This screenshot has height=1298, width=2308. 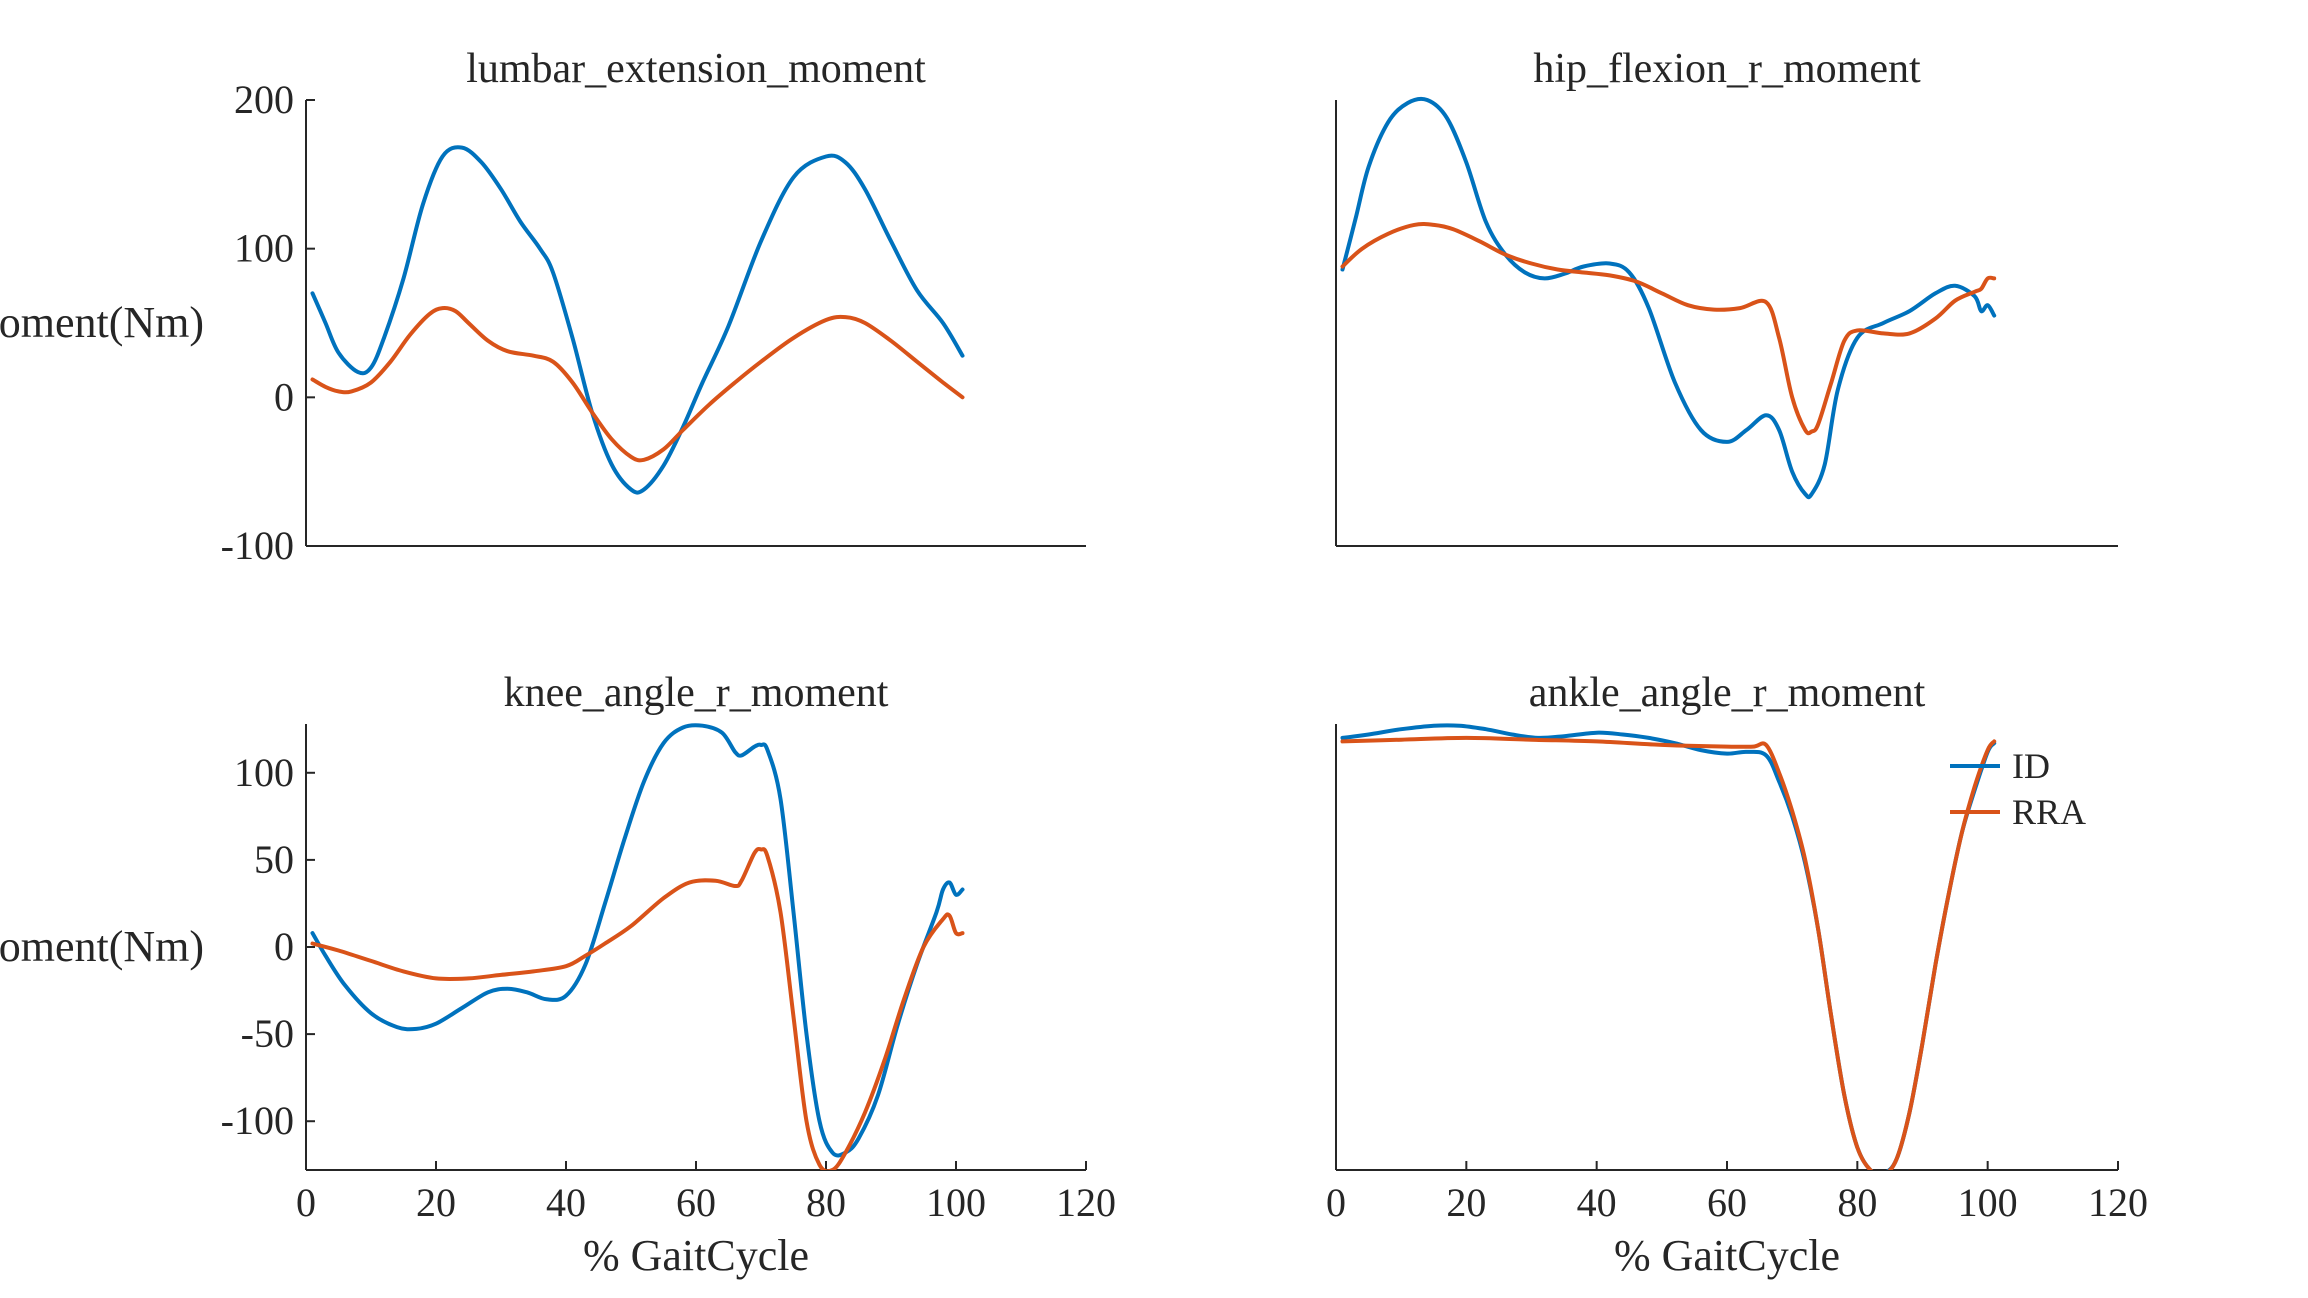 What do you see at coordinates (264, 99) in the screenshot?
I see `y-tick-label: 200` at bounding box center [264, 99].